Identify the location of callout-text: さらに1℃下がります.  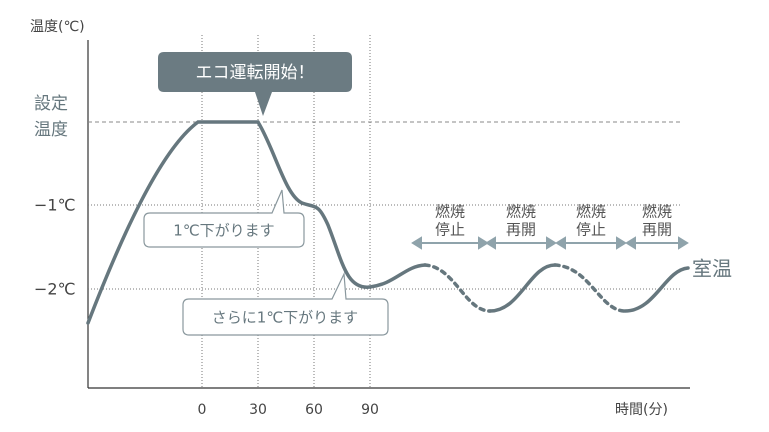
(285, 318).